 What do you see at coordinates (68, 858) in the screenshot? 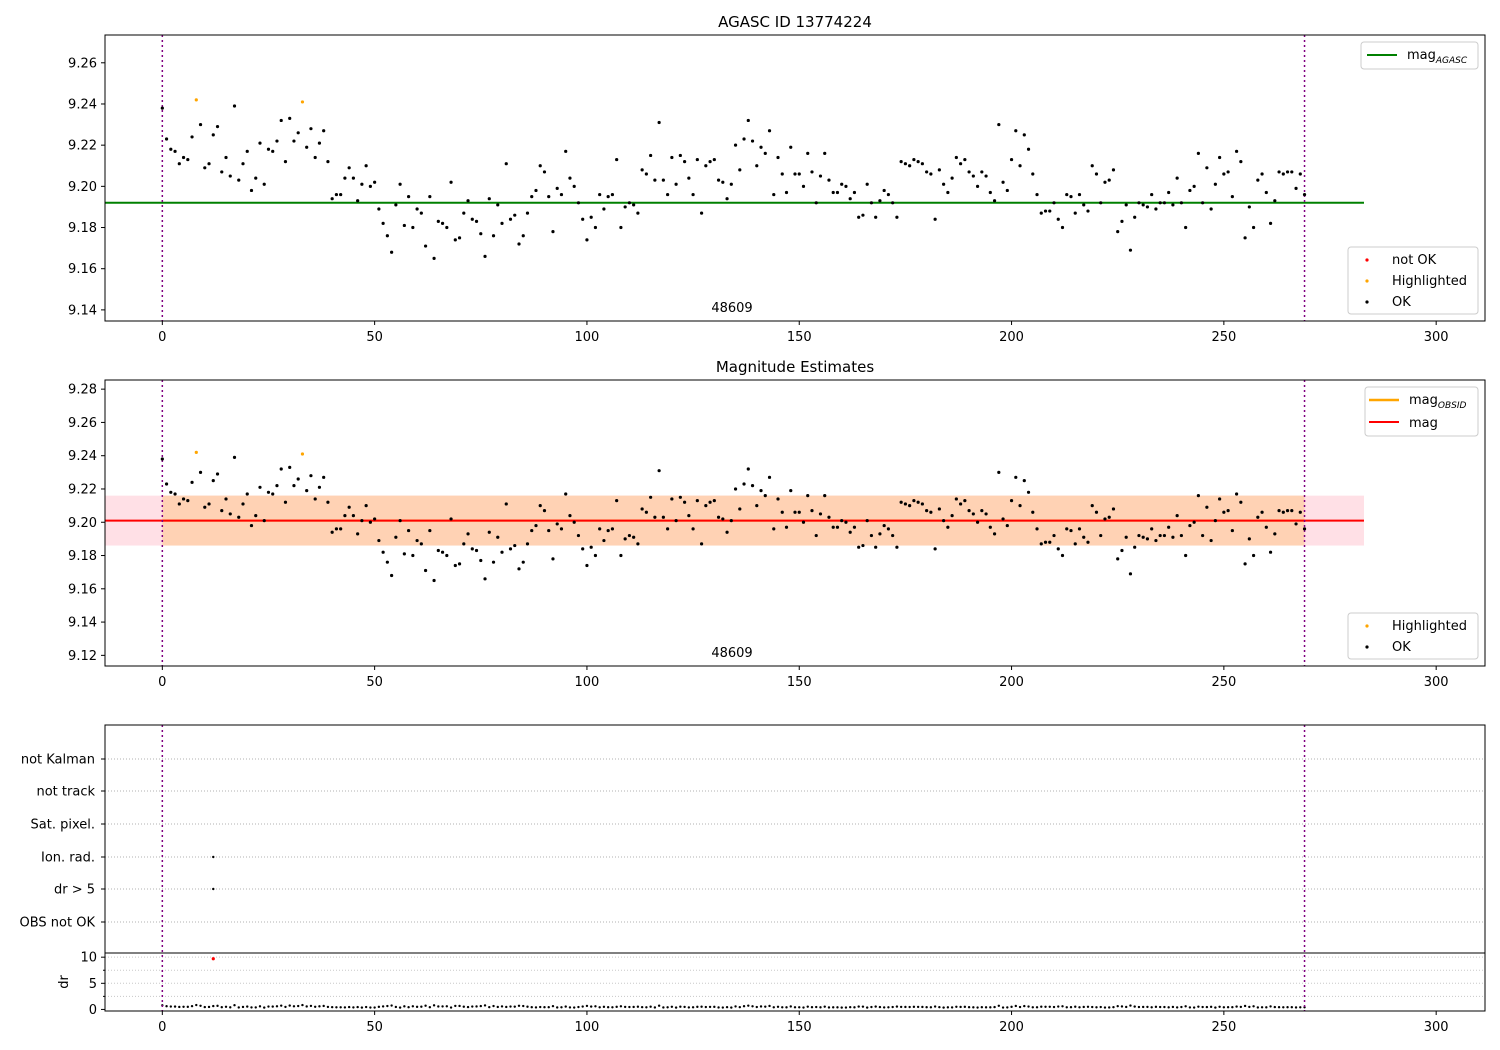
I see `flag-label: Ion. rad.` at bounding box center [68, 858].